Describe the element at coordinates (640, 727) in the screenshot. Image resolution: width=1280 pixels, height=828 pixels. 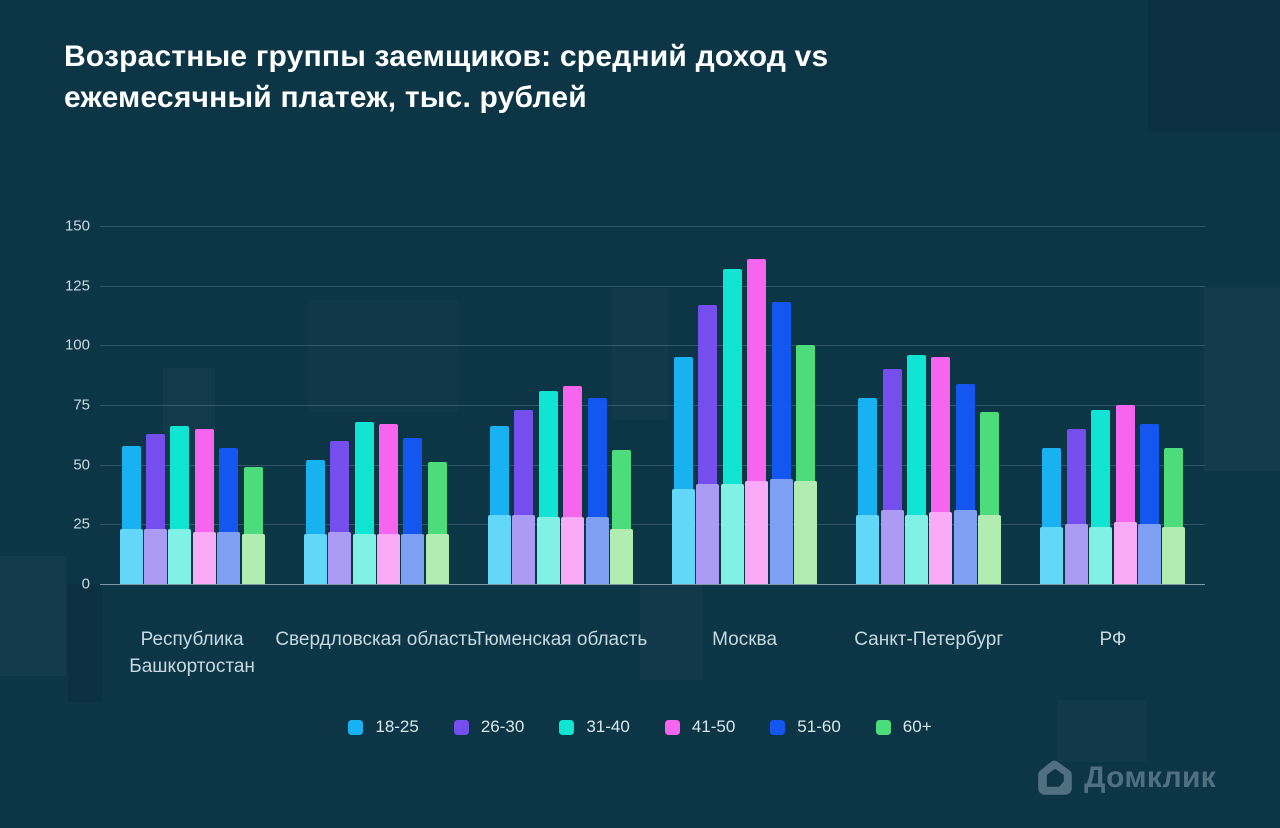
I see `chart-legend: 18-25 26-30 31-40 41-50 51-60 60+` at that location.